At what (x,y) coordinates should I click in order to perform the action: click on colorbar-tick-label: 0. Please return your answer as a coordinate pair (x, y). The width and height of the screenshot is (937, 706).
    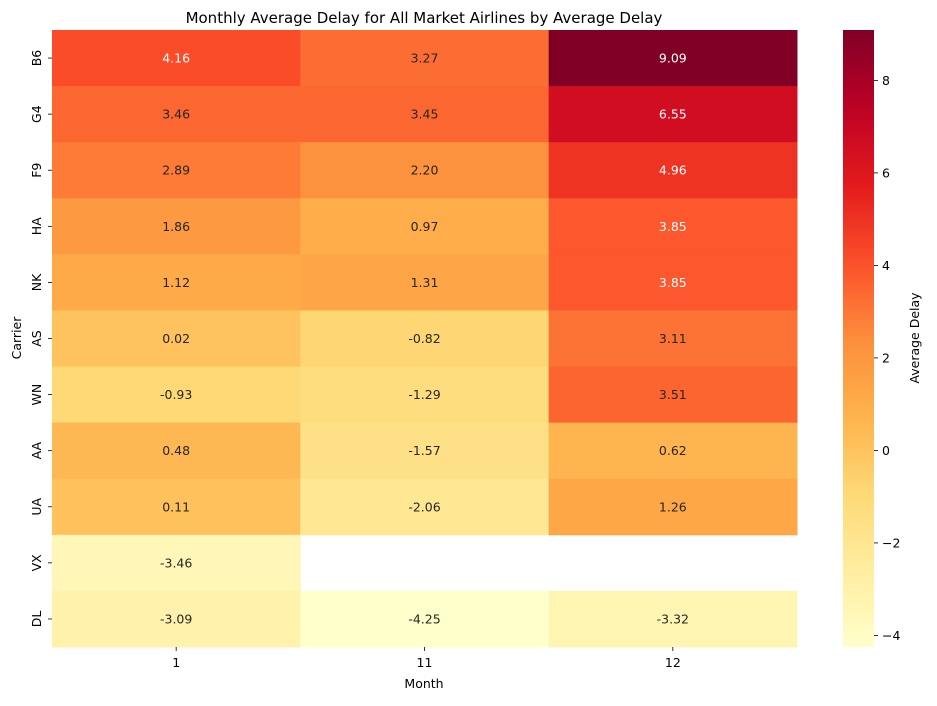
    Looking at the image, I should click on (886, 450).